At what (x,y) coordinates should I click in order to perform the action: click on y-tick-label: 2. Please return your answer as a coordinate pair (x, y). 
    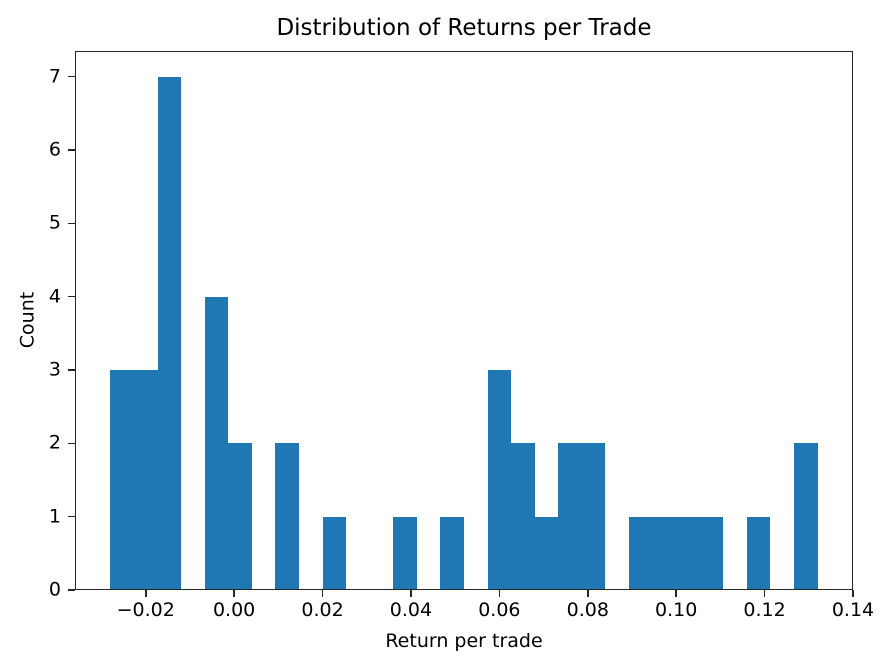
    Looking at the image, I should click on (54, 442).